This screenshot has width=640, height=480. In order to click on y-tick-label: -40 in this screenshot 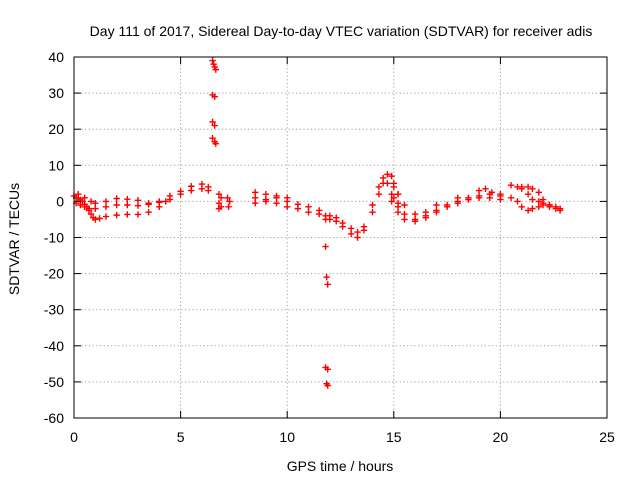, I will do `click(54, 346)`.